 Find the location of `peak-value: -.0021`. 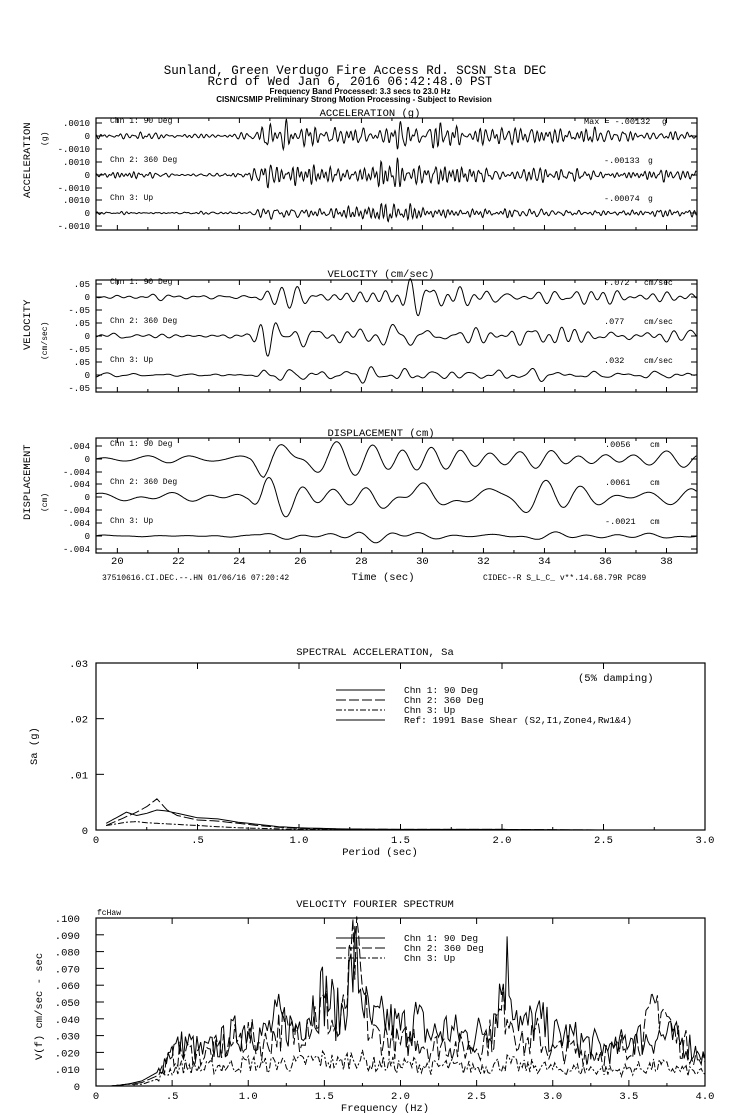

peak-value: -.0021 is located at coordinates (620, 522).